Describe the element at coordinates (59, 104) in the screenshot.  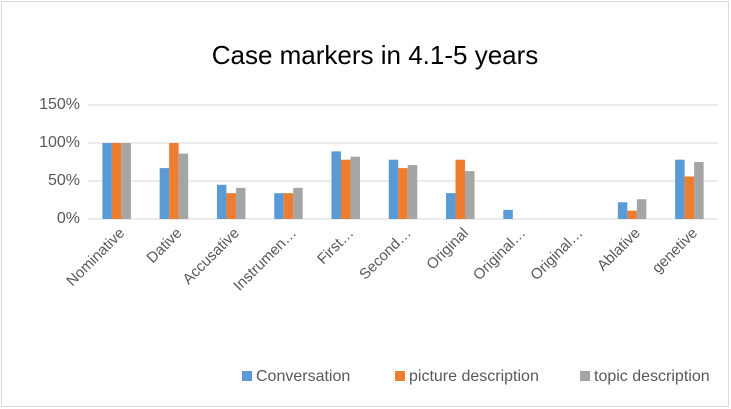
I see `y-tick-label: 150%` at that location.